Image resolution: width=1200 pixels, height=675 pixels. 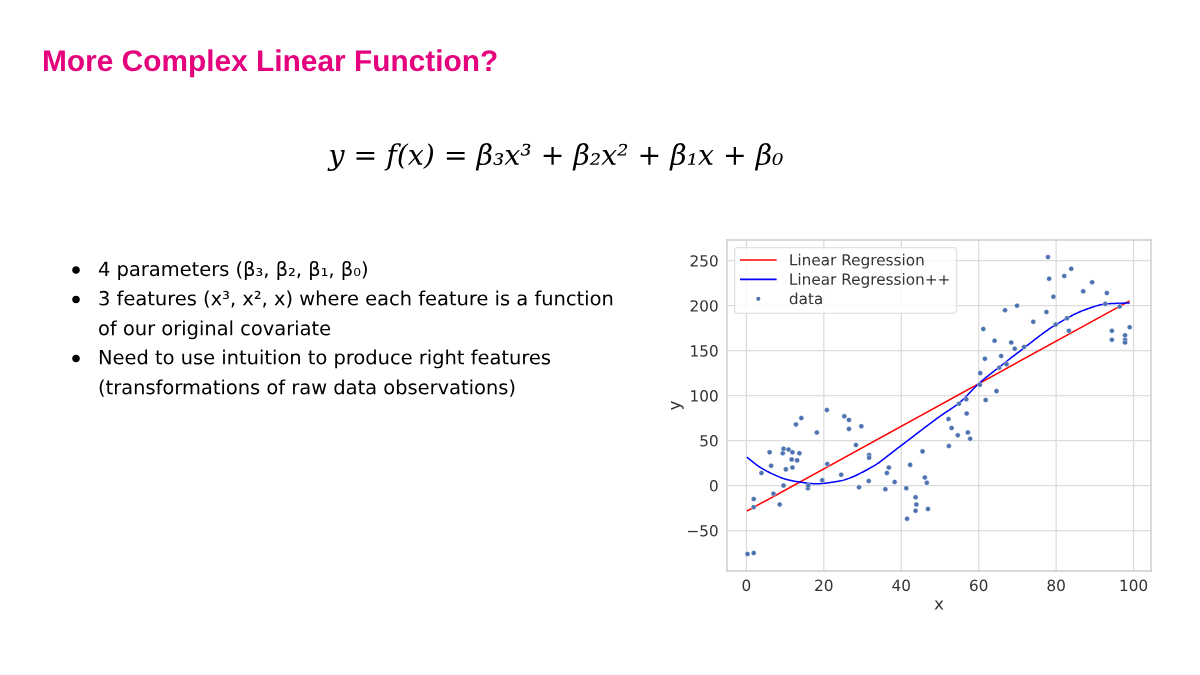 I want to click on y-axis-title: y, so click(x=677, y=405).